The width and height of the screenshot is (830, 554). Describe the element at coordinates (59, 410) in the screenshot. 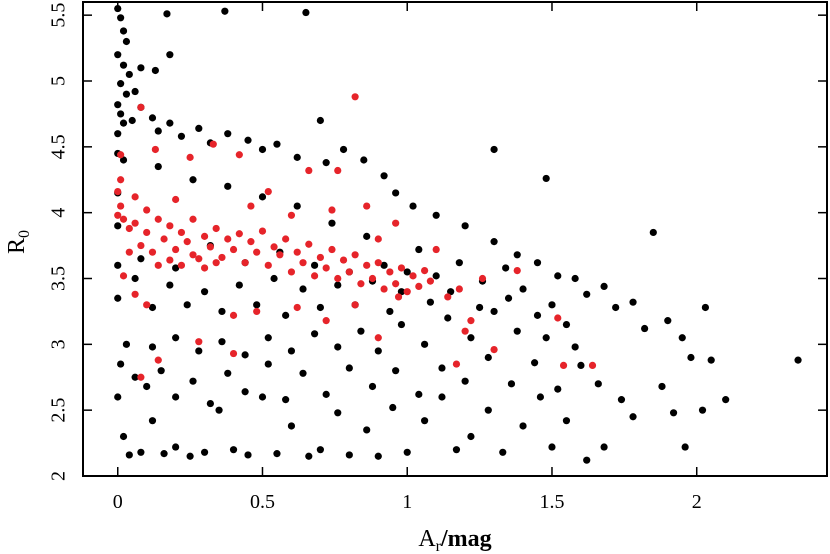

I see `y-tick-label: 2.5` at that location.